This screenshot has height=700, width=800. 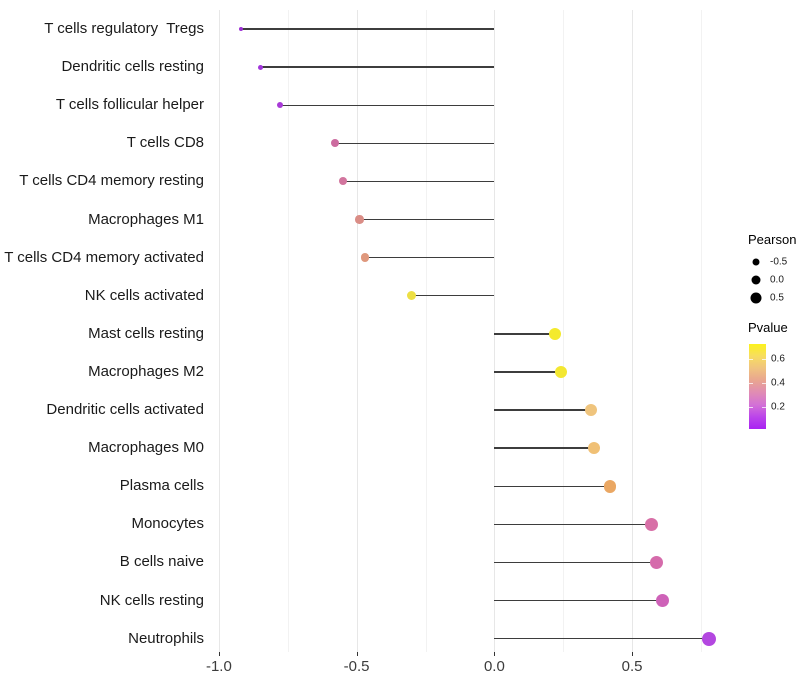 What do you see at coordinates (167, 524) in the screenshot?
I see `y-axis-label: Monocytes` at bounding box center [167, 524].